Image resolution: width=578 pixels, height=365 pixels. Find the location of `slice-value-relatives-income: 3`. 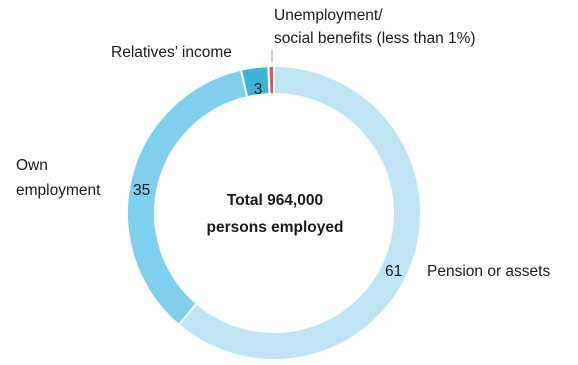

slice-value-relatives-income: 3 is located at coordinates (258, 89).